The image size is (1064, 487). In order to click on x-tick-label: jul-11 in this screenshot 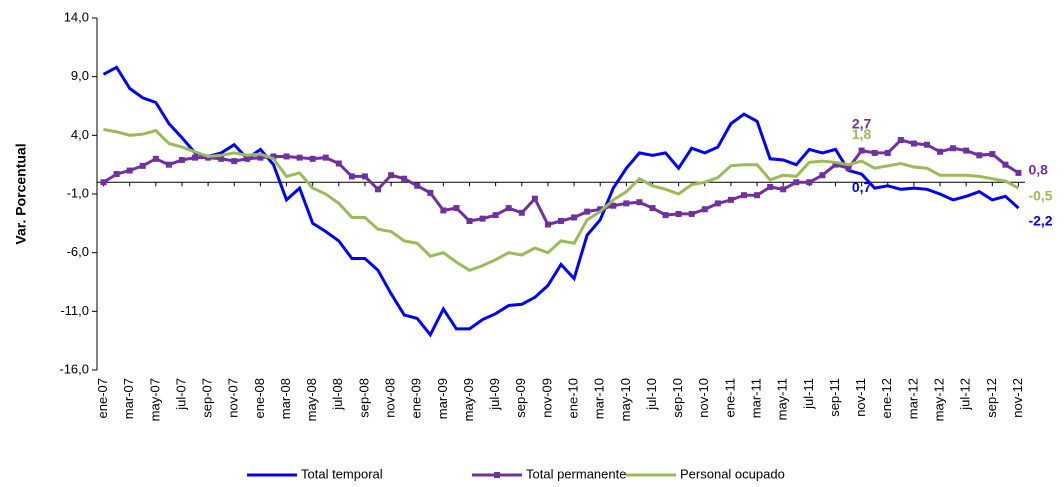, I will do `click(808, 394)`.